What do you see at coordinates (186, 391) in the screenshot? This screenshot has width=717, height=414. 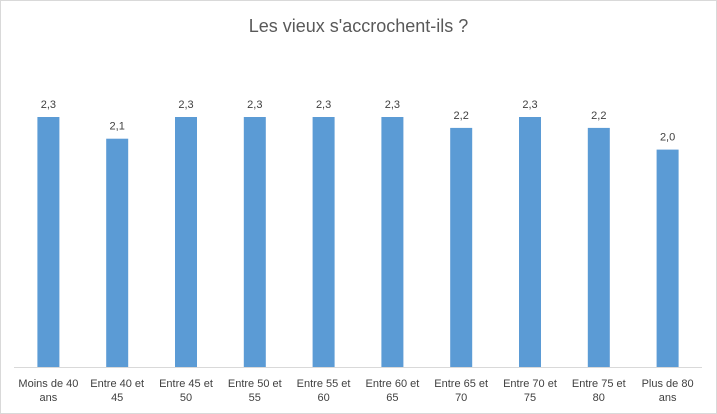 I see `x-tick-label-2: Entre 45 et 50` at bounding box center [186, 391].